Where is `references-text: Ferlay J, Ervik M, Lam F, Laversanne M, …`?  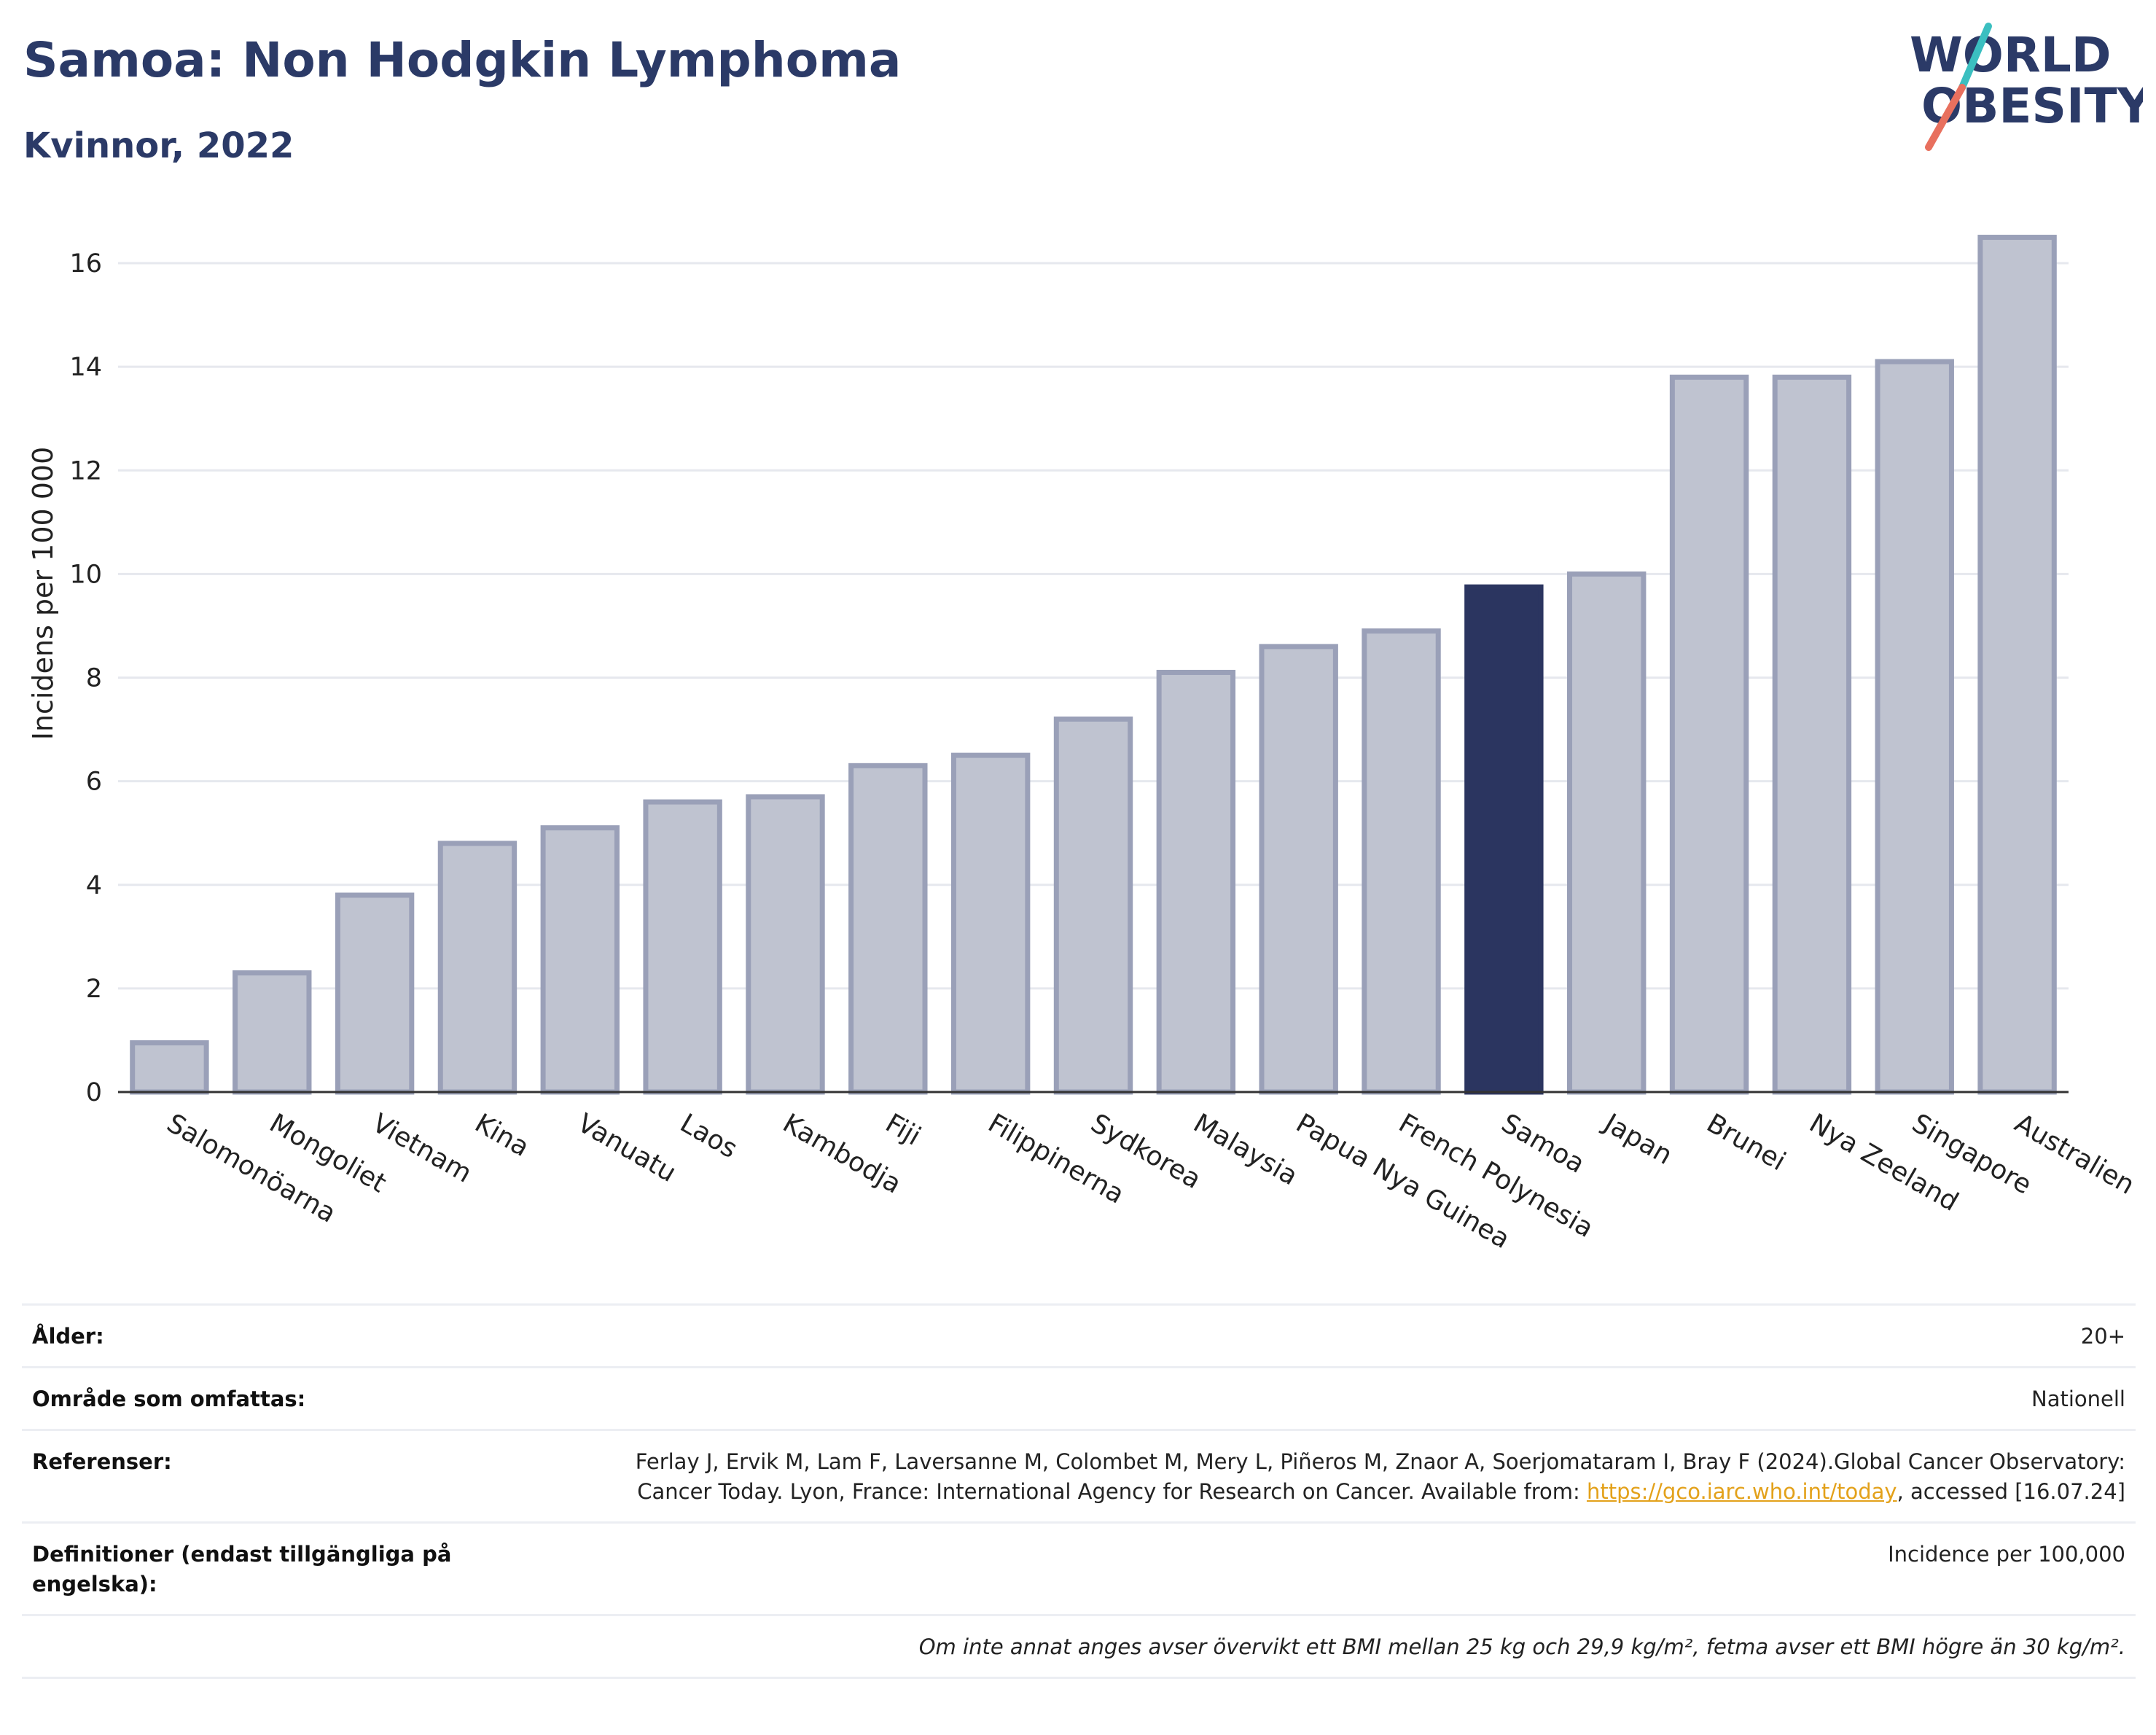
references-text: Ferlay J, Ervik M, Lam F, Laversanne M, … is located at coordinates (1380, 1476).